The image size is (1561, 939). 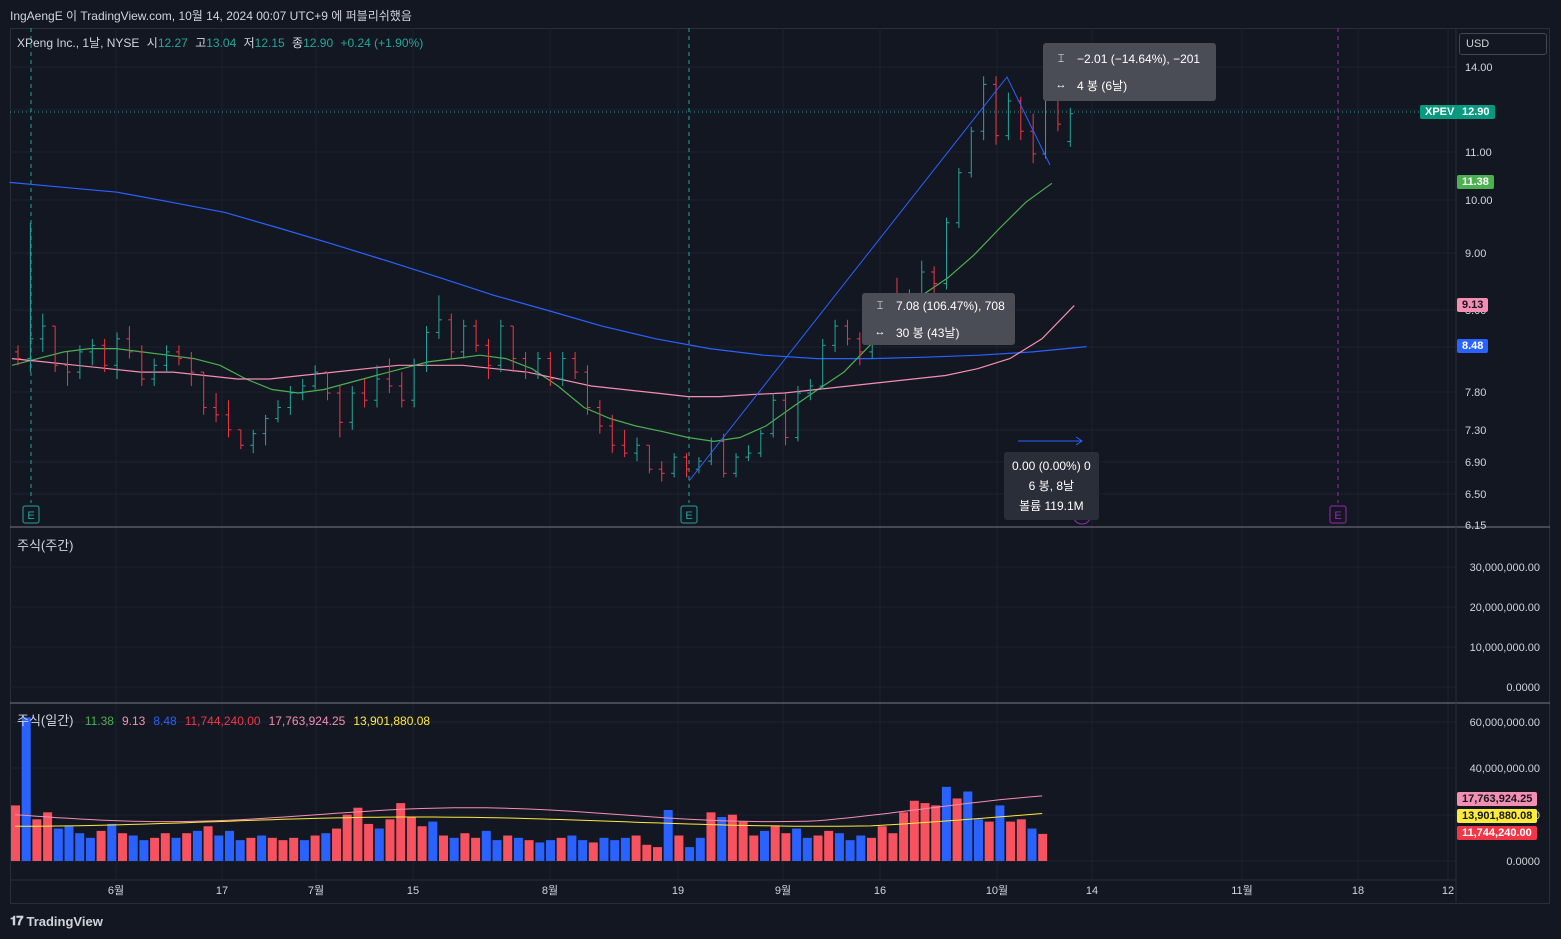 I want to click on open-value: 12.27, so click(x=172, y=43).